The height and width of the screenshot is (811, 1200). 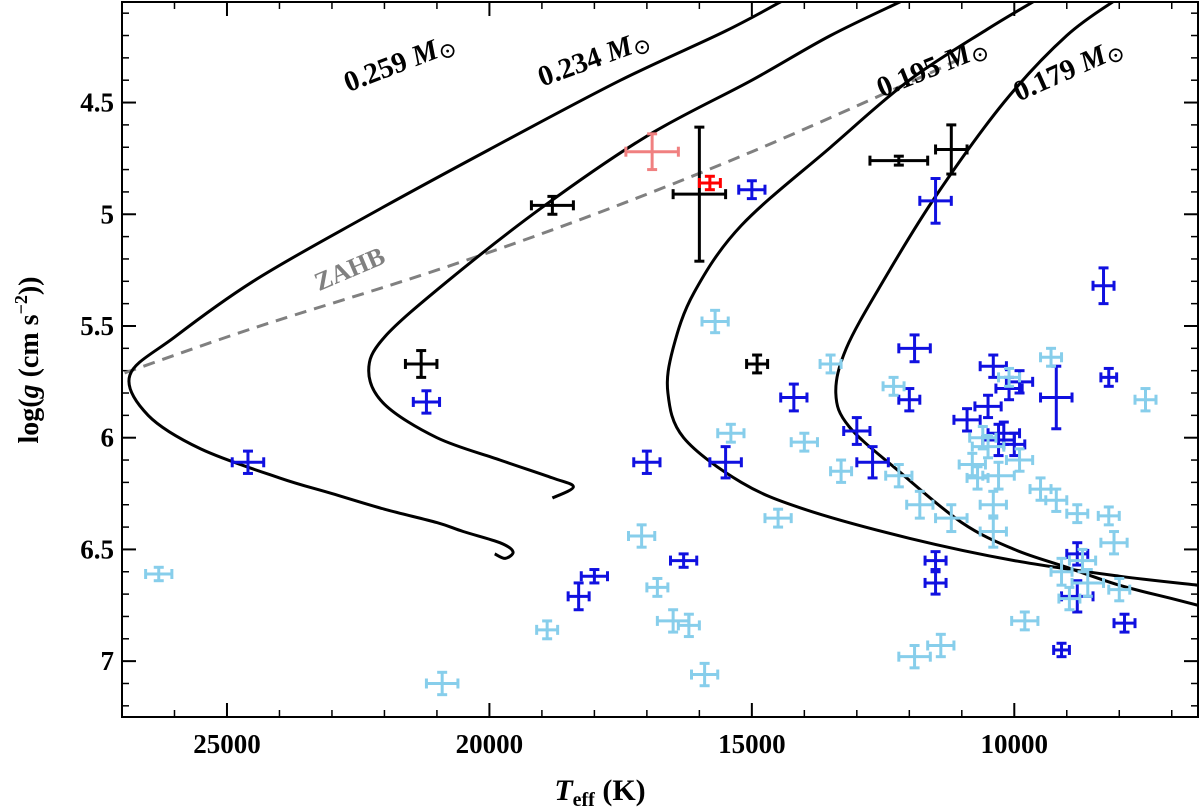 I want to click on y-axis-label-g: g, so click(x=29, y=391).